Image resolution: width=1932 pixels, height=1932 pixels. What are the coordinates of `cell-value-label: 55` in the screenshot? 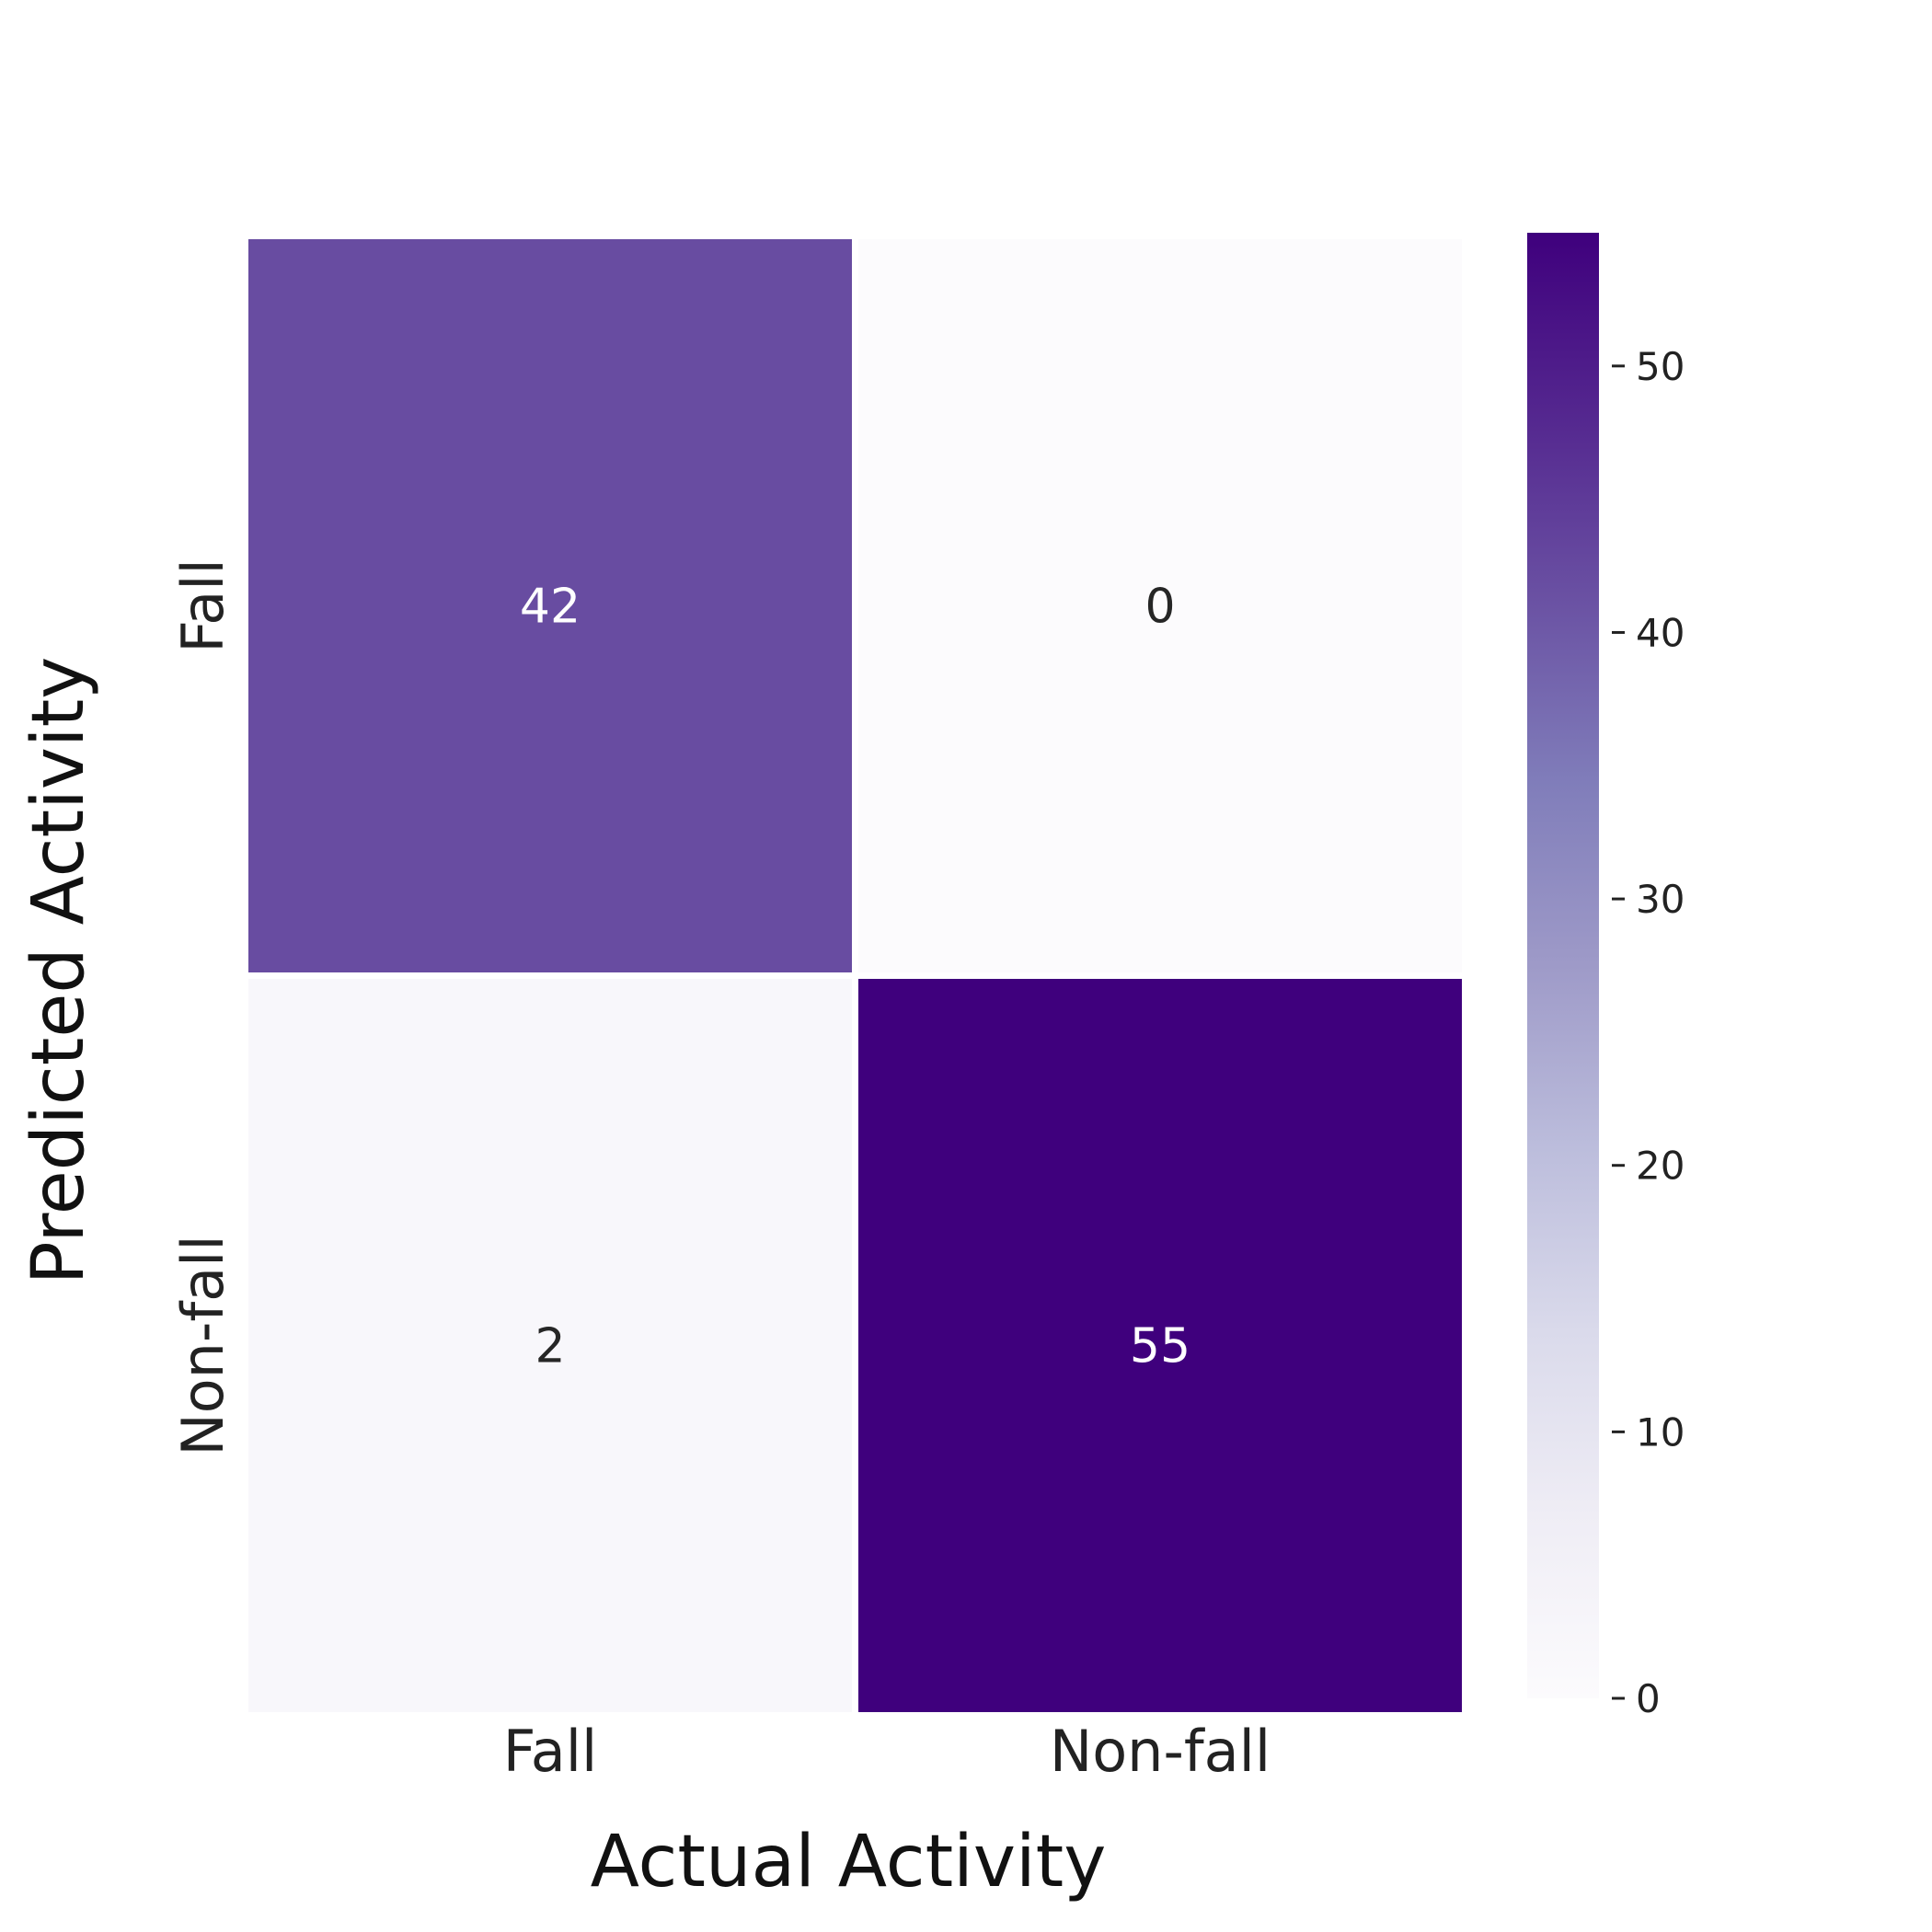 It's located at (1160, 1346).